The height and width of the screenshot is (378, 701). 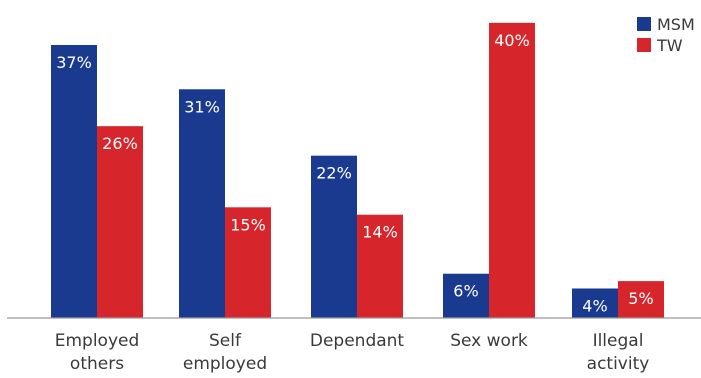 What do you see at coordinates (669, 45) in the screenshot?
I see `legend-label-tw: TW` at bounding box center [669, 45].